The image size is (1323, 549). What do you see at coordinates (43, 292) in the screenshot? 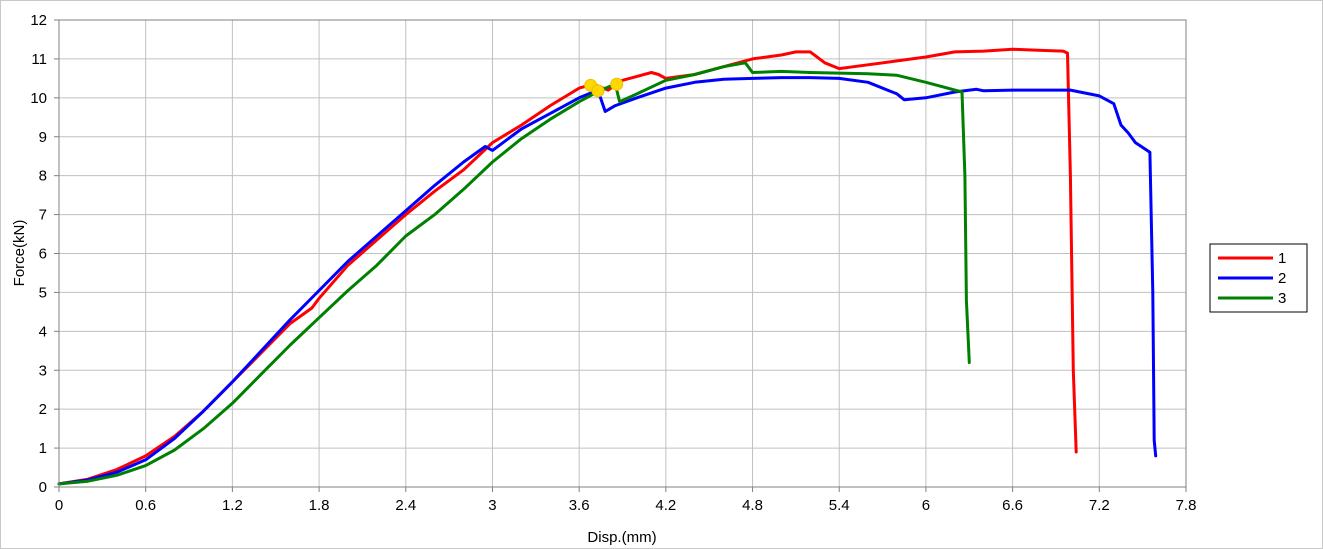
I see `y-tick-label: 5` at bounding box center [43, 292].